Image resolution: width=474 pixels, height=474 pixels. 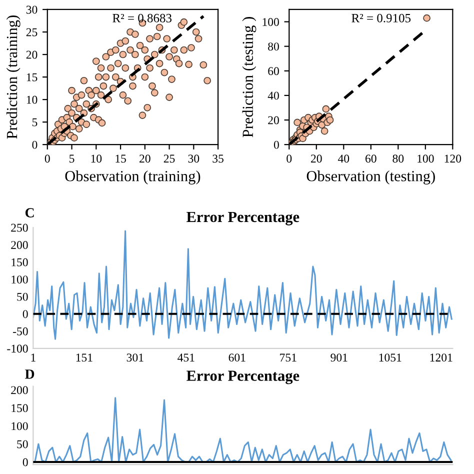 What do you see at coordinates (121, 158) in the screenshot?
I see `x-tick-label: 15` at bounding box center [121, 158].